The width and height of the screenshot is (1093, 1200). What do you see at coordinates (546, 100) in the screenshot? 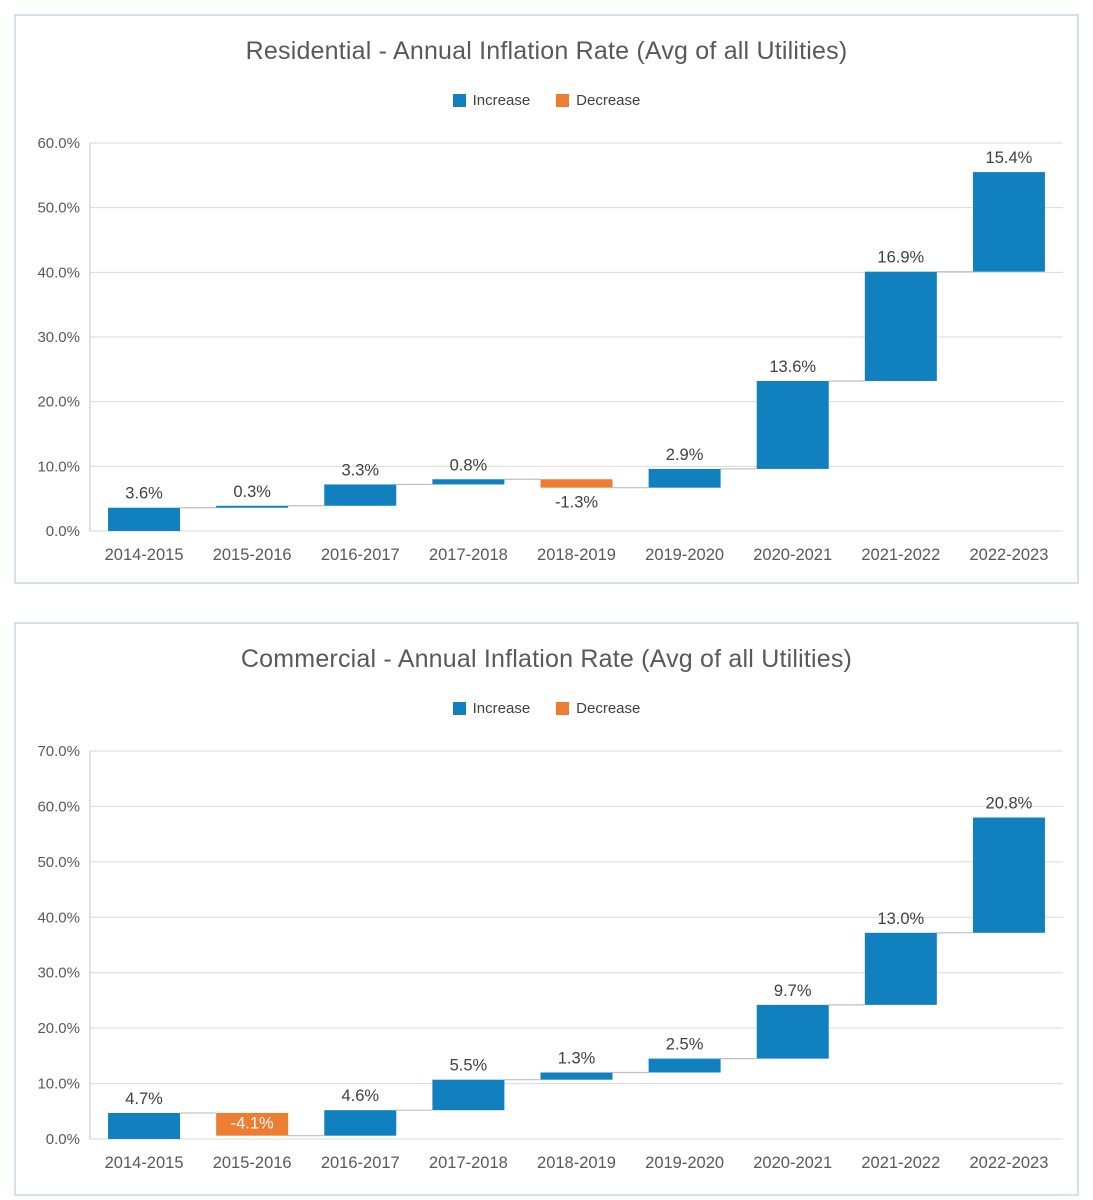
I see `residential-chart-legend: Increase Decrease` at bounding box center [546, 100].